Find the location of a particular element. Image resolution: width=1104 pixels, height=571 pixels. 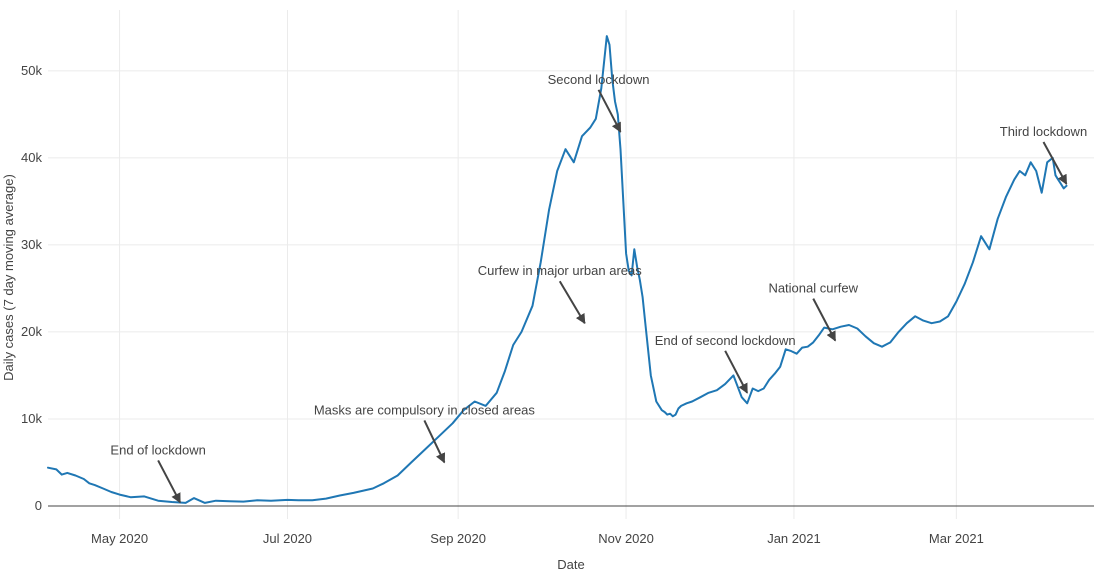

x-tick-label: May 2020 is located at coordinates (119, 538).